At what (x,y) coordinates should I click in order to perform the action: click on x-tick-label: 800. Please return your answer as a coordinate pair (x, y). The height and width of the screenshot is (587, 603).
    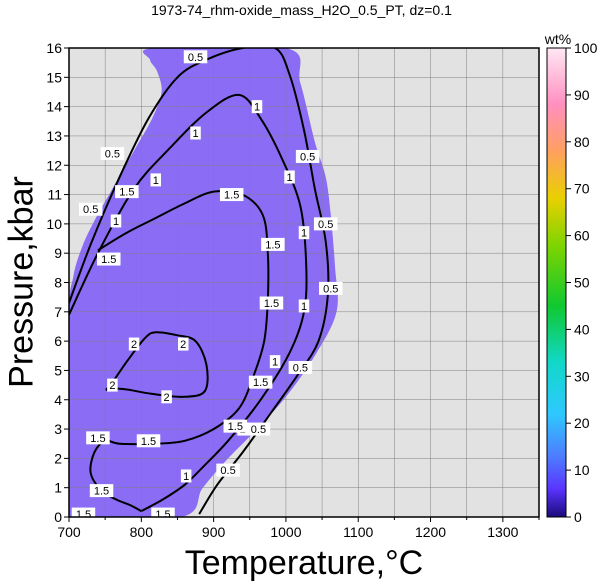
    Looking at the image, I should click on (142, 532).